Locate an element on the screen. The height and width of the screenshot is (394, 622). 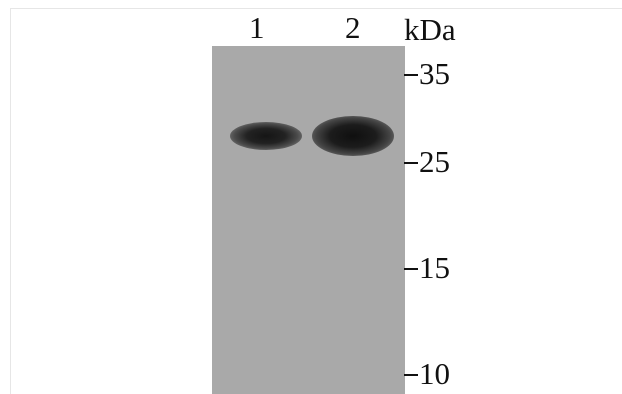
lane-label-1: 1 is located at coordinates (257, 27).